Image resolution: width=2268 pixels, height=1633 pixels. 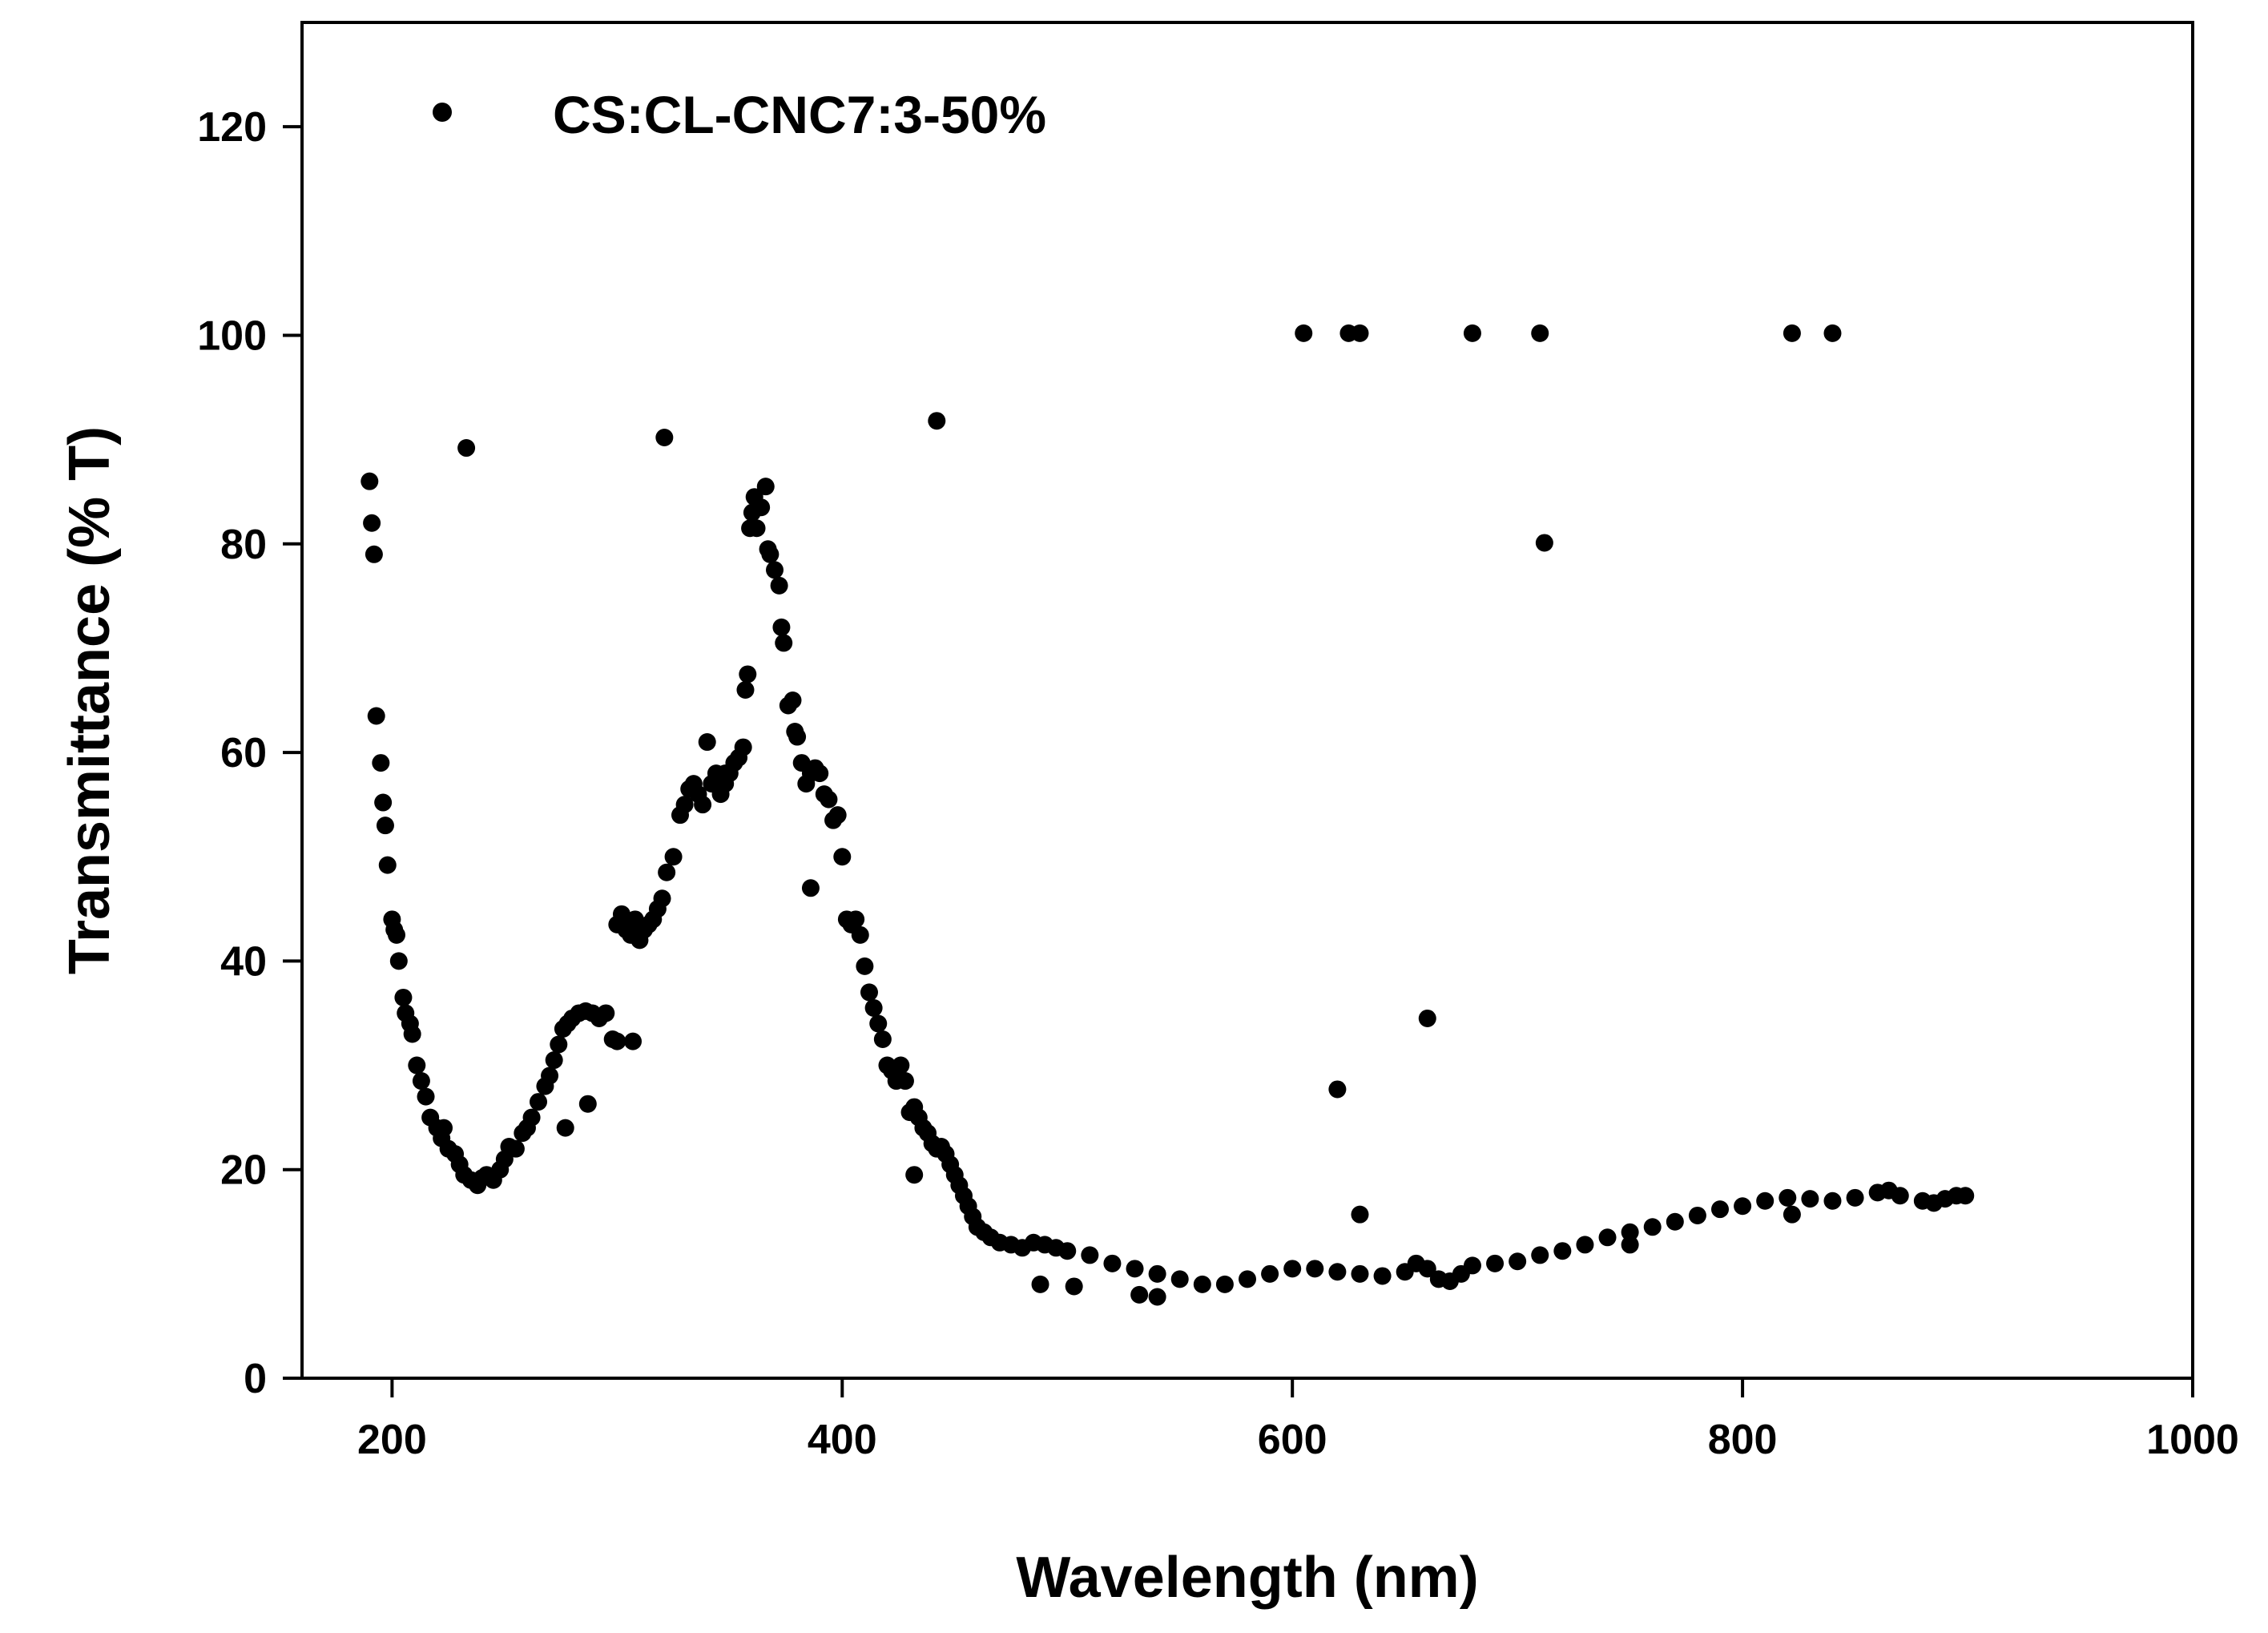 What do you see at coordinates (1743, 1440) in the screenshot?
I see `x-tick-label-800: 800` at bounding box center [1743, 1440].